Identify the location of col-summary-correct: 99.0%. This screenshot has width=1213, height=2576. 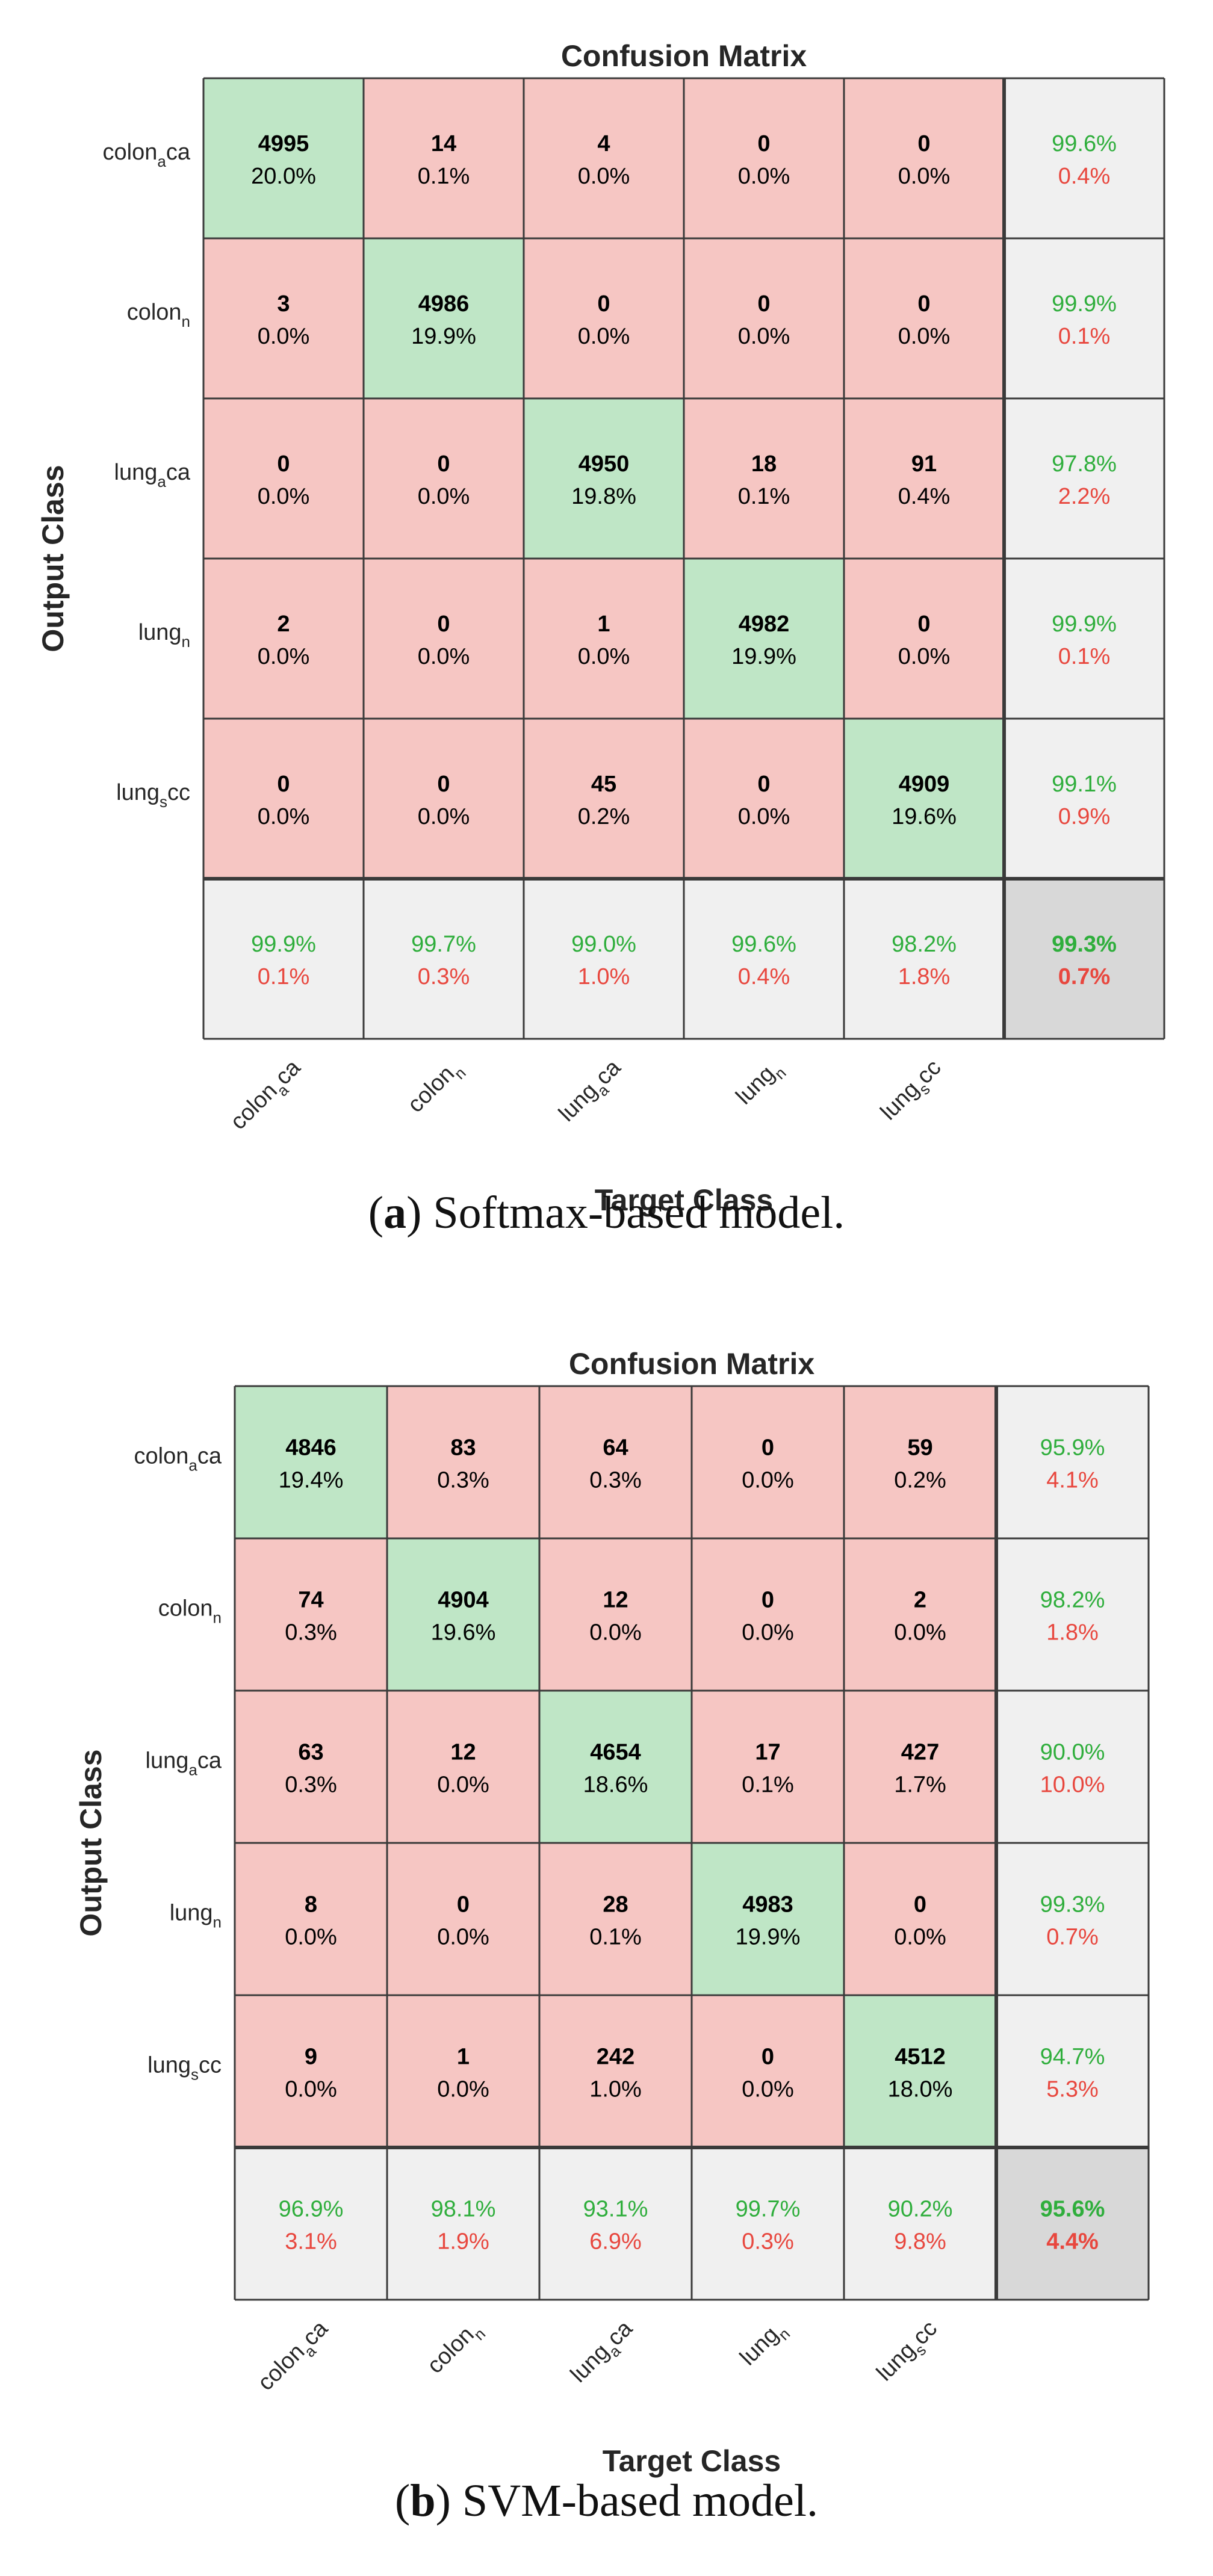
(603, 945).